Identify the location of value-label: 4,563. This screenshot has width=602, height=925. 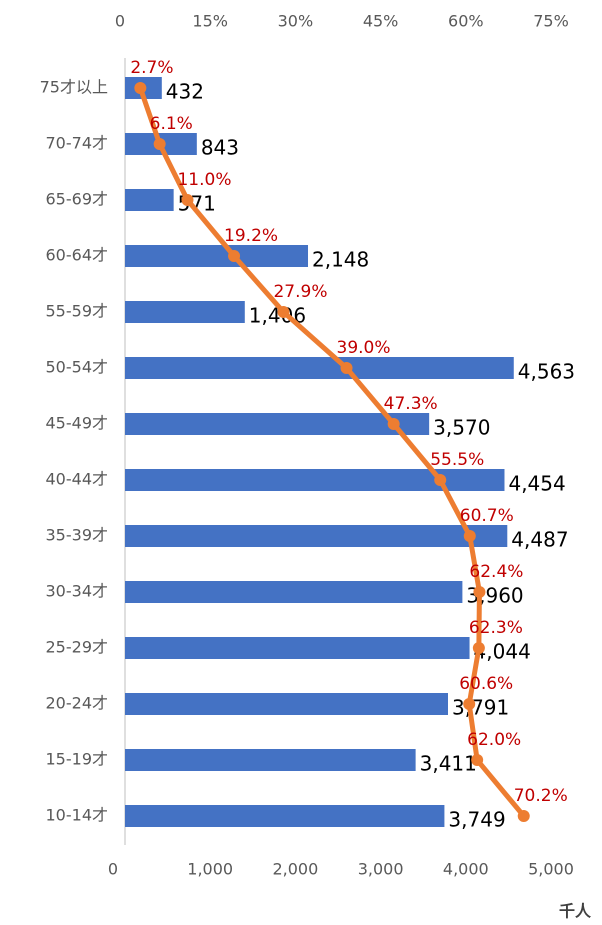
(546, 372).